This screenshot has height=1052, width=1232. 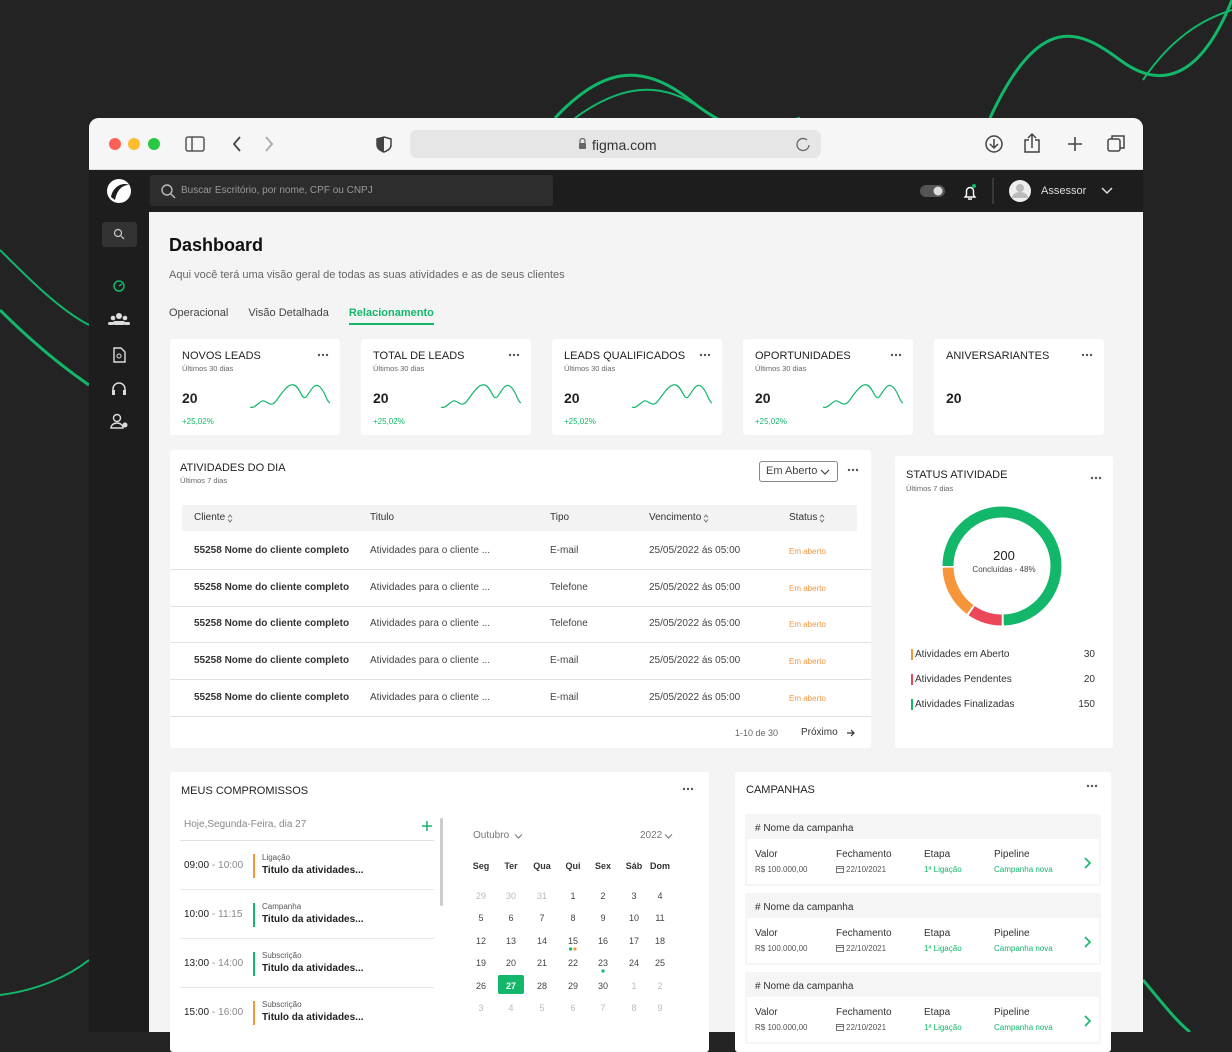 What do you see at coordinates (510, 963) in the screenshot?
I see `calendar-day: 20` at bounding box center [510, 963].